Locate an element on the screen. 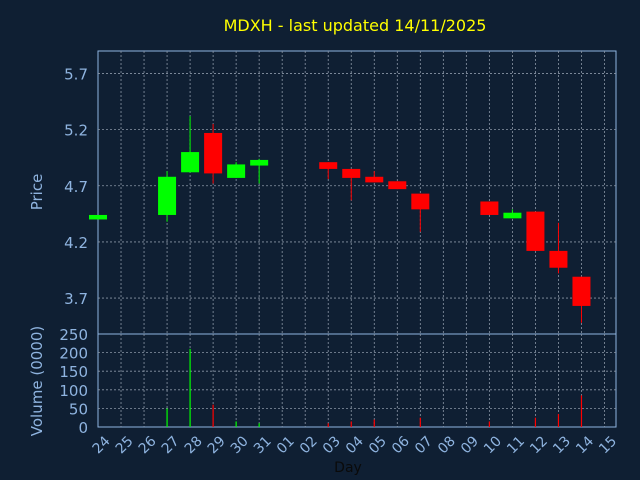  x-tick-label: 25 is located at coordinates (125, 445).